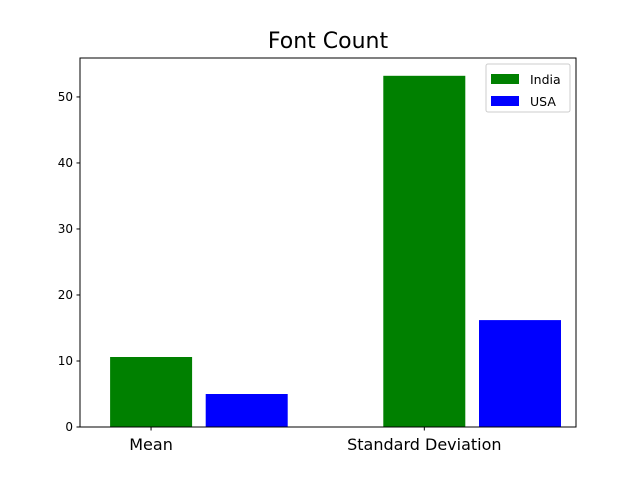  What do you see at coordinates (545, 79) in the screenshot?
I see `legend-label-india: India` at bounding box center [545, 79].